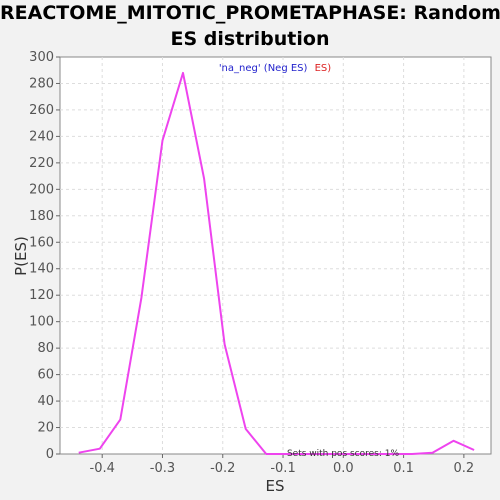  What do you see at coordinates (50, 454) in the screenshot?
I see `y-tick-label: 0` at bounding box center [50, 454].